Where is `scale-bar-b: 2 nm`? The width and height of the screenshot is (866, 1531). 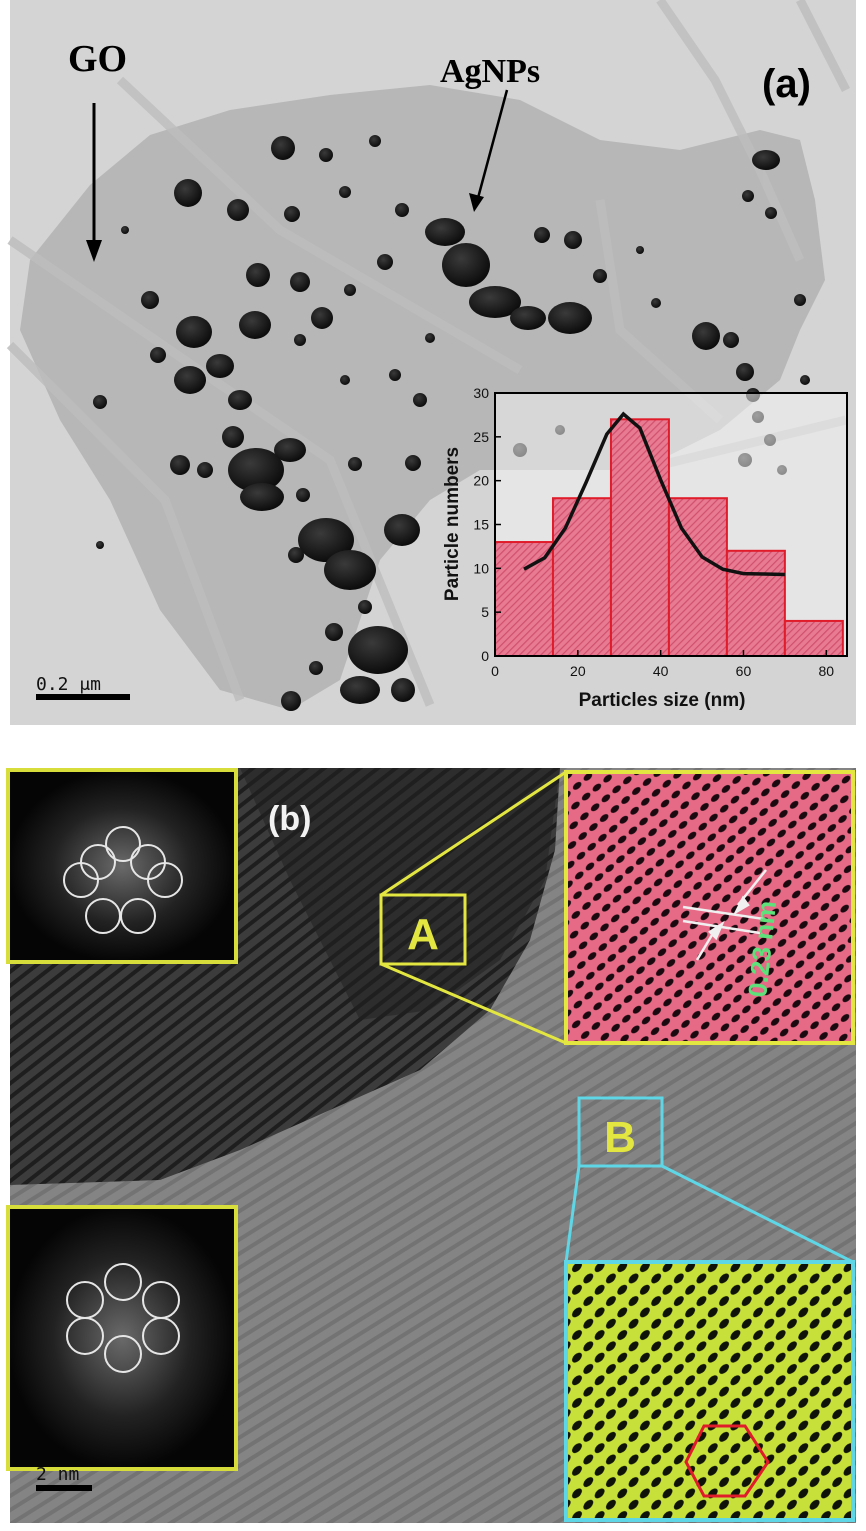
scale-bar-b: 2 nm is located at coordinates (64, 1477).